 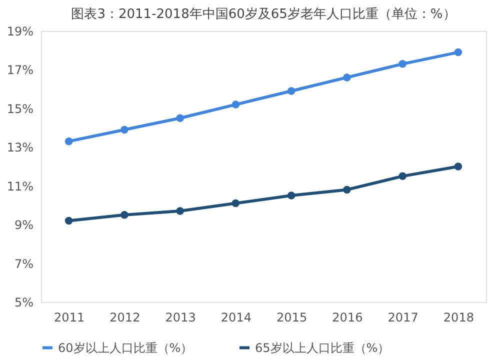 I want to click on x-tick-label: 2015, so click(x=292, y=317).